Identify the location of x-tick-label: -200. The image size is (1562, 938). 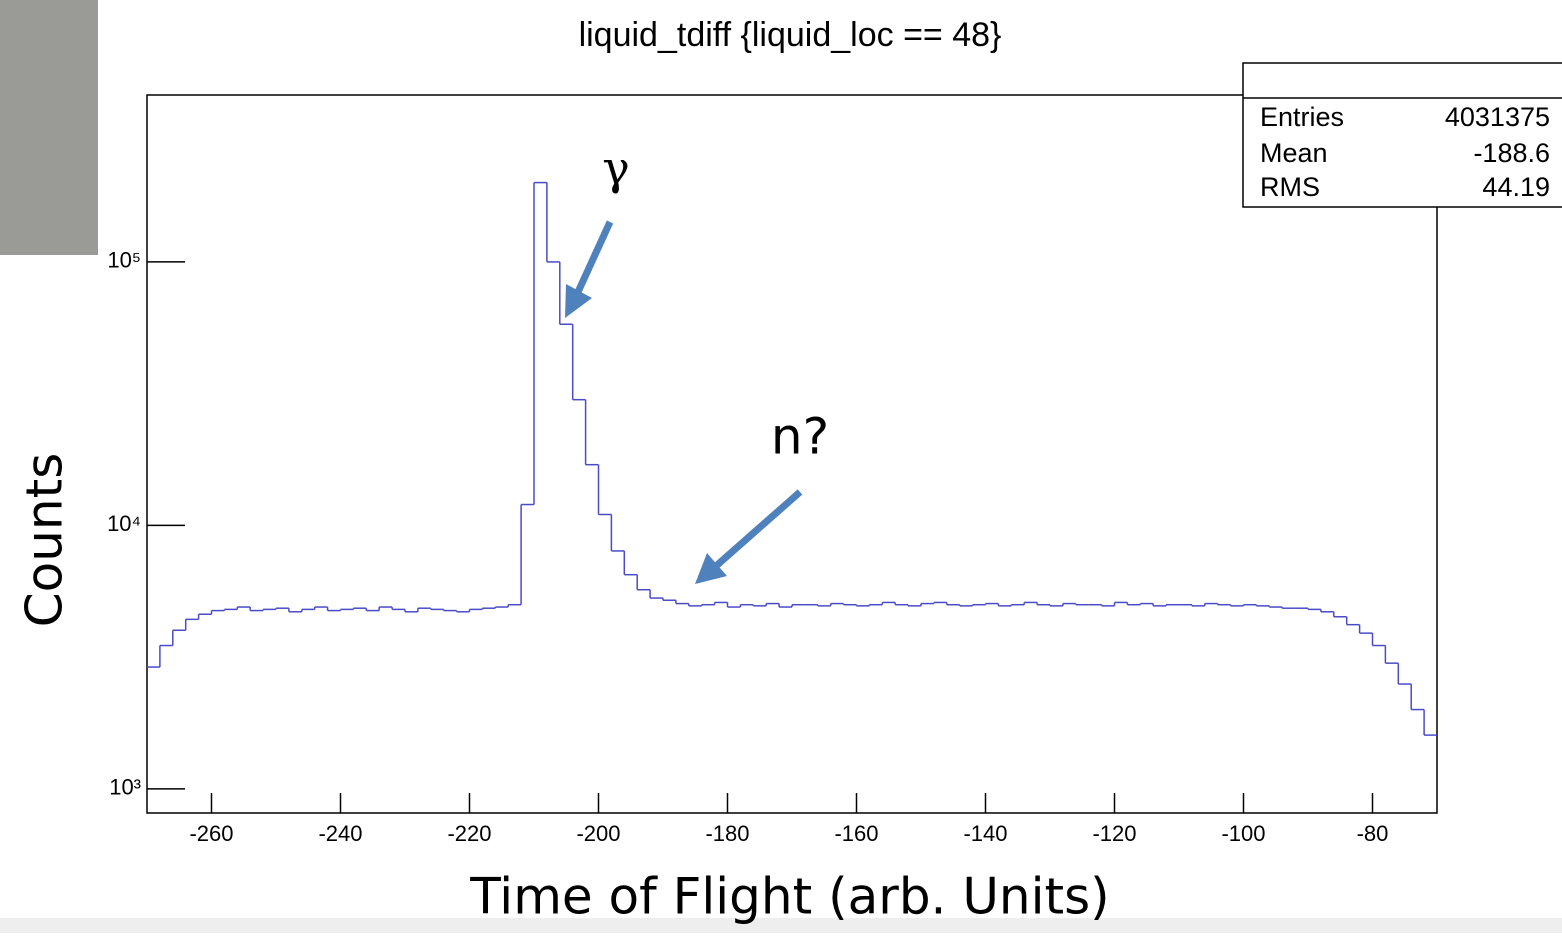
(598, 833).